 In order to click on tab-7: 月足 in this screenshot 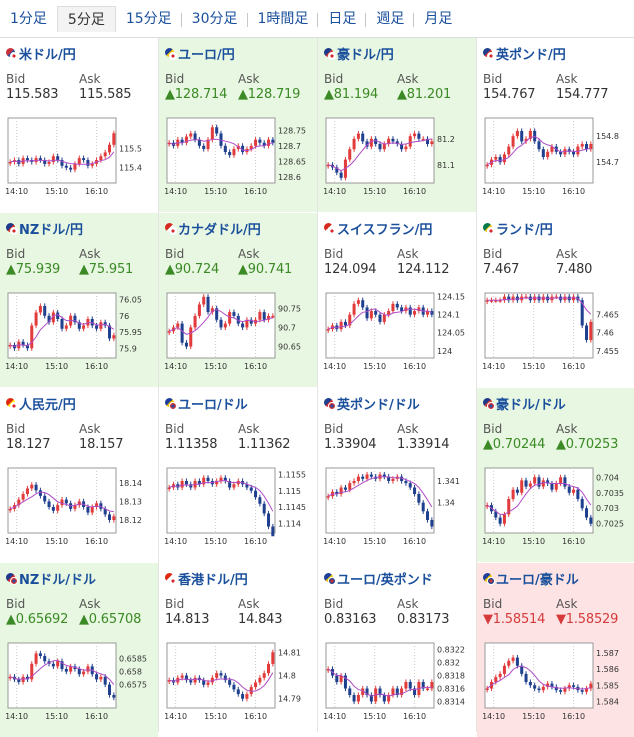, I will do `click(438, 19)`.